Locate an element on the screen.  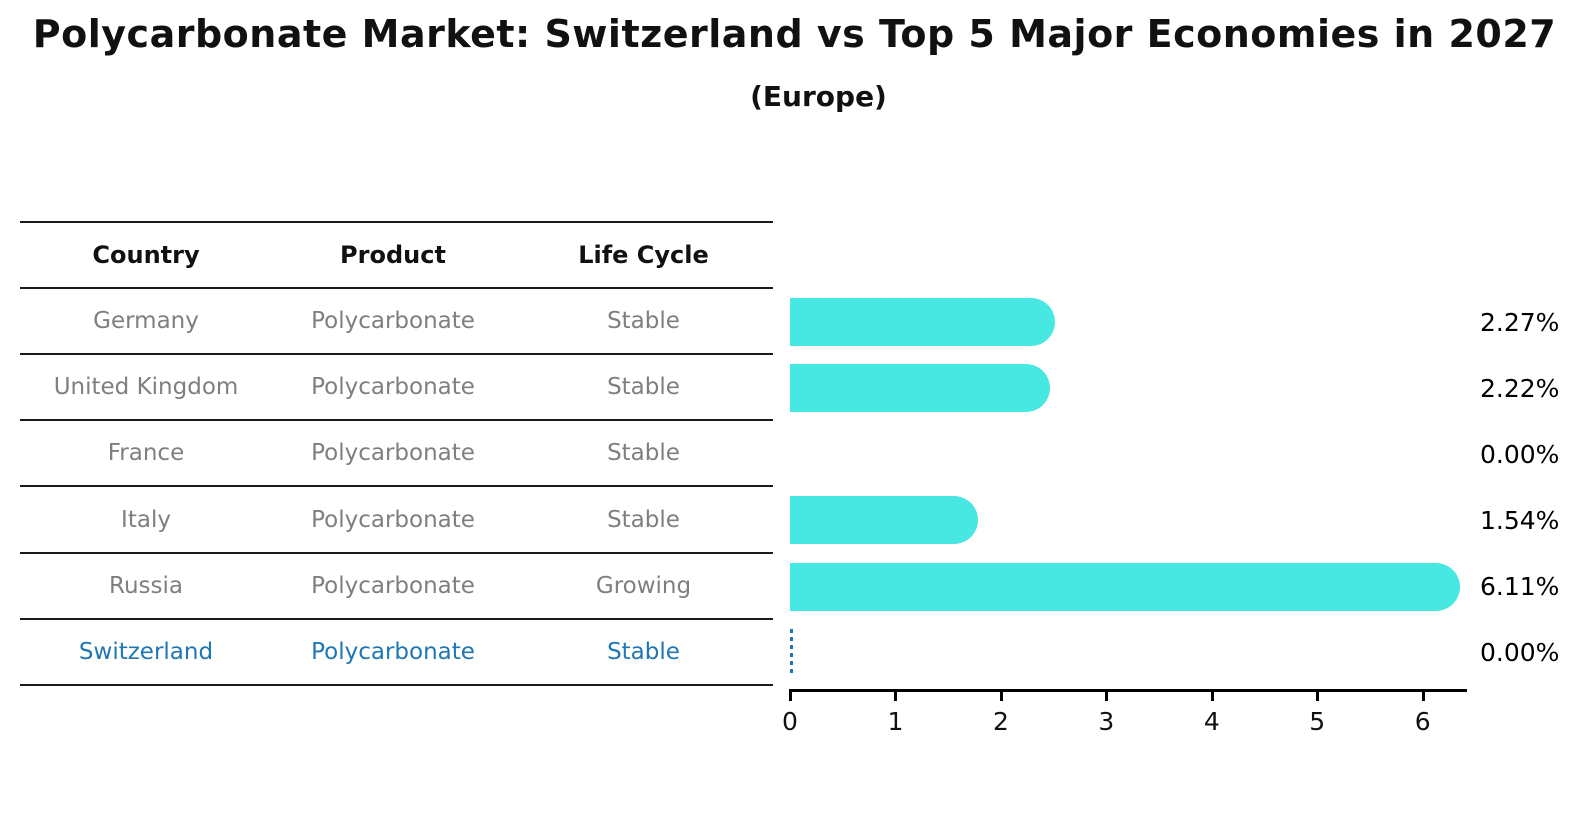
x-tick-label: 0 is located at coordinates (790, 721).